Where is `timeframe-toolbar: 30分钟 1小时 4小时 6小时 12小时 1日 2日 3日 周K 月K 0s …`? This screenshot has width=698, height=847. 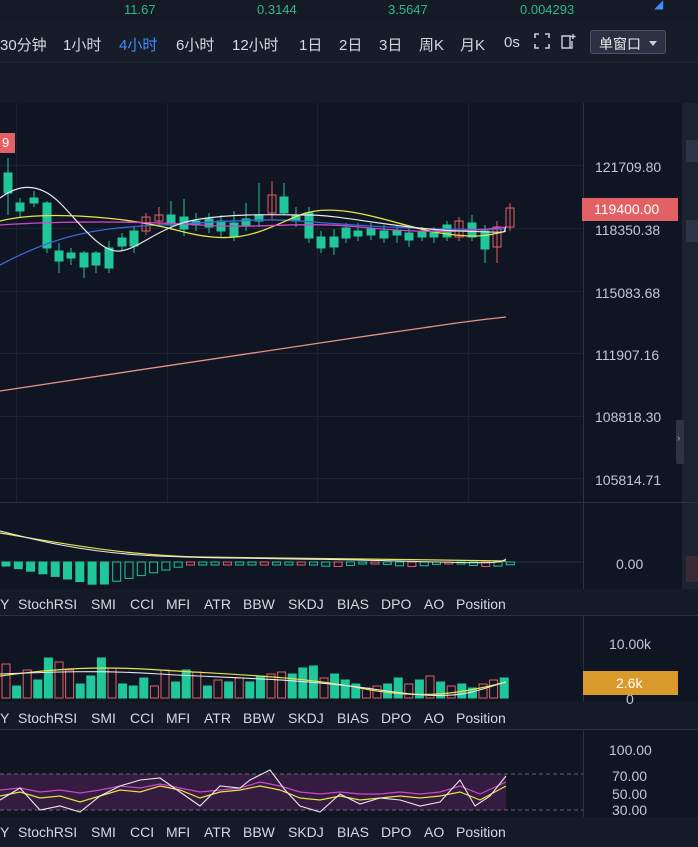 timeframe-toolbar: 30分钟 1小时 4小时 6小时 12小时 1日 2日 3日 周K 月K 0s … is located at coordinates (349, 42).